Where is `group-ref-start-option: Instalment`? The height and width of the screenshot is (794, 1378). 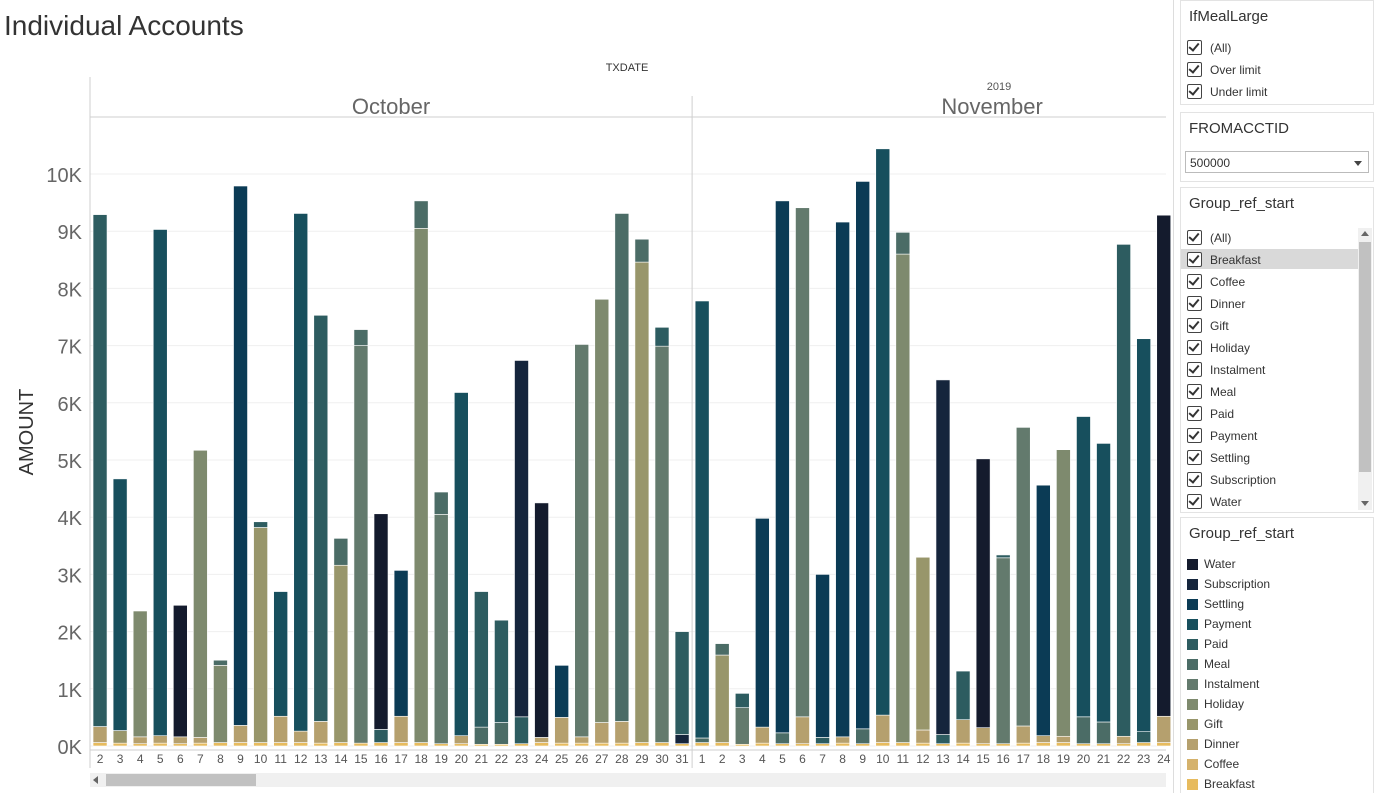 group-ref-start-option: Instalment is located at coordinates (1271, 369).